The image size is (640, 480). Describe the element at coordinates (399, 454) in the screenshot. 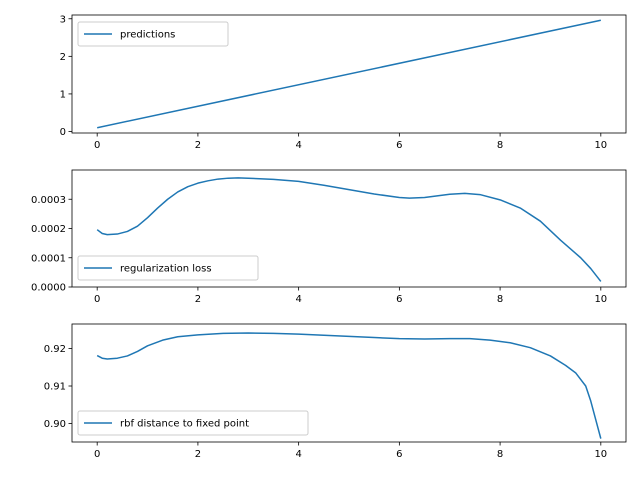

I see `x-tick-label-3-3: 6` at that location.